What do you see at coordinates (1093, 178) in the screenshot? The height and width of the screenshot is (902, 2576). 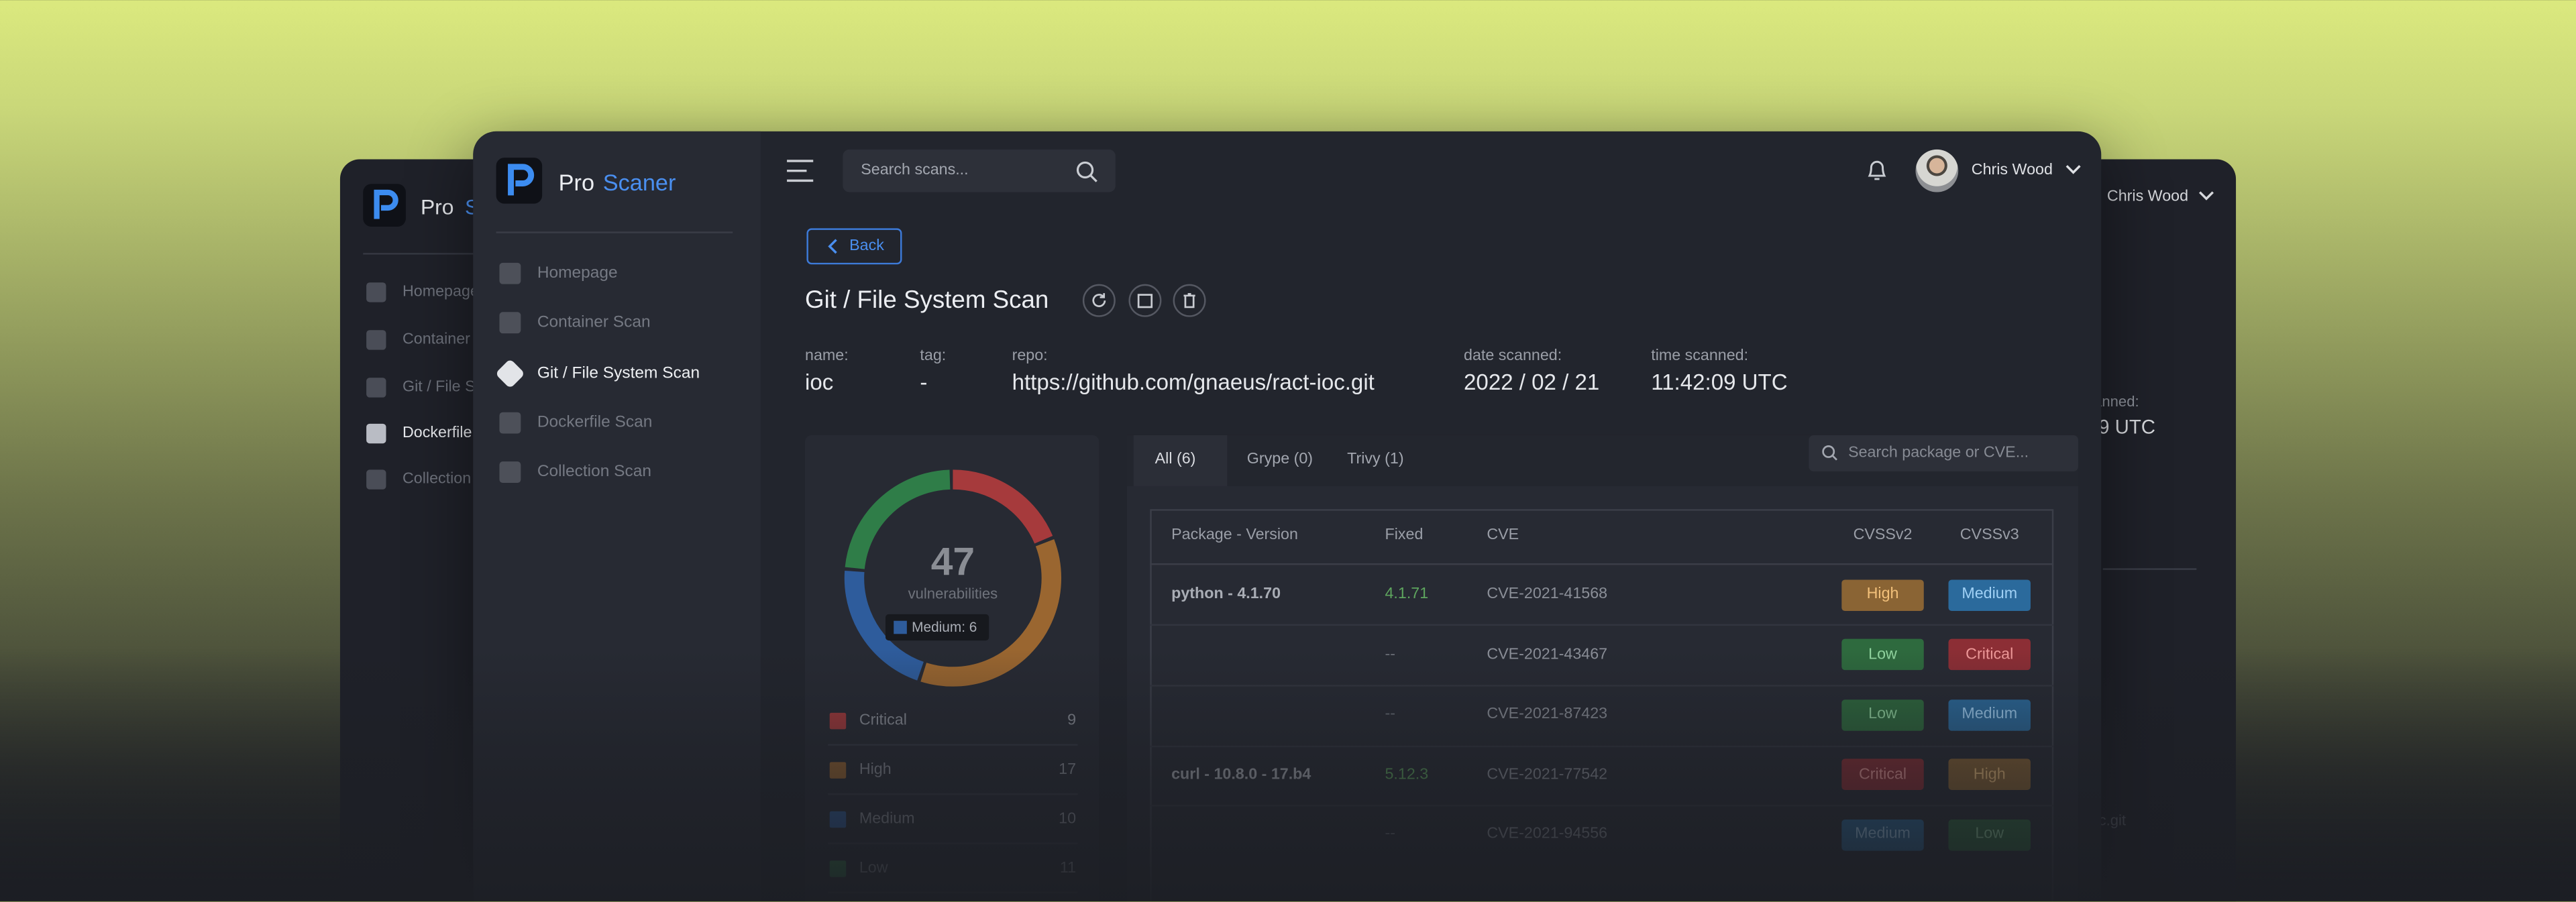 I see `search-handle` at bounding box center [1093, 178].